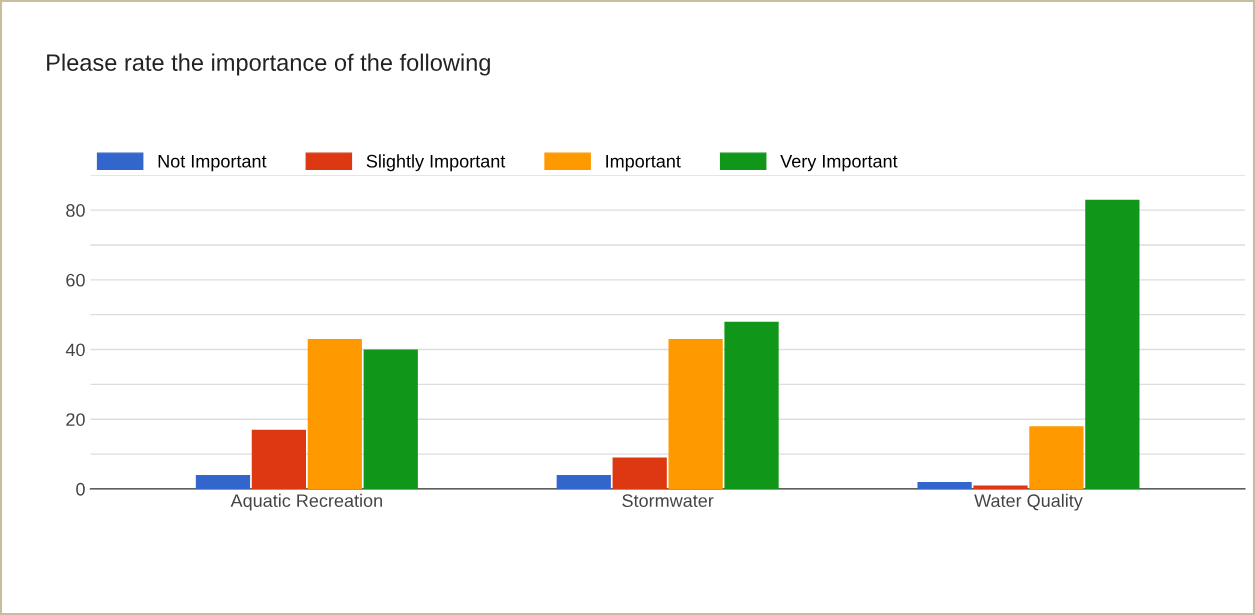 The height and width of the screenshot is (615, 1255). I want to click on x-tick-label: Stormwater, so click(668, 501).